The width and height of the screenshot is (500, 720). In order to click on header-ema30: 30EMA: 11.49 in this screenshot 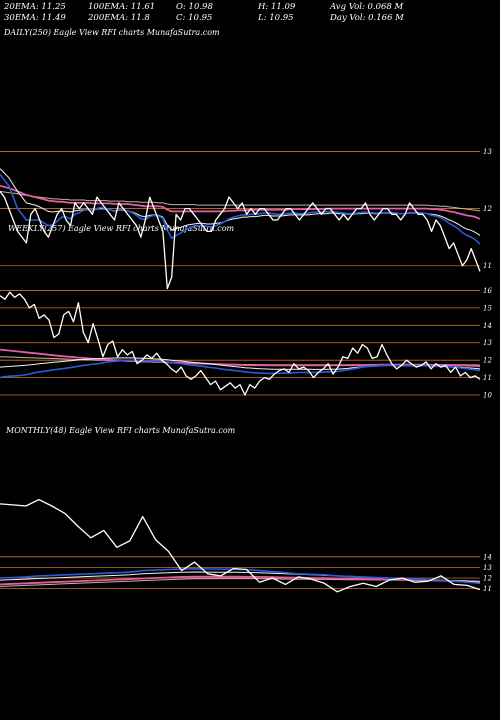, I will do `click(35, 18)`.